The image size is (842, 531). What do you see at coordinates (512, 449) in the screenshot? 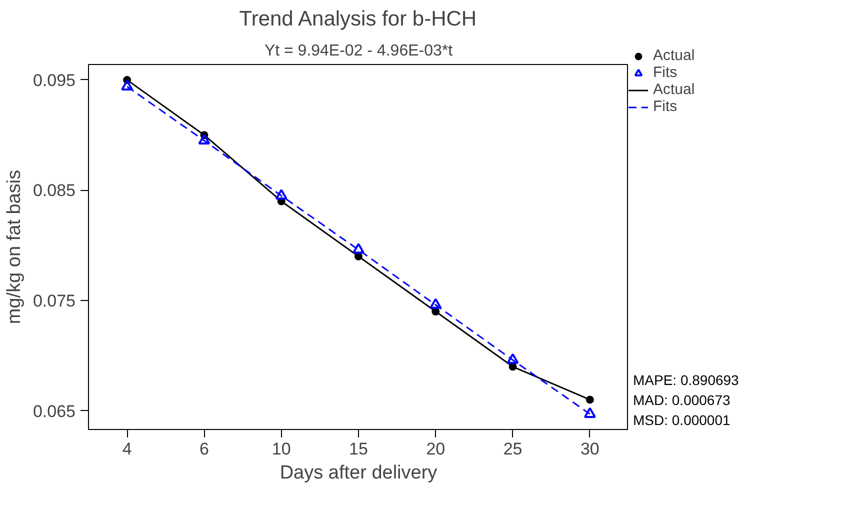
I see `x-tick-label: 25` at bounding box center [512, 449].